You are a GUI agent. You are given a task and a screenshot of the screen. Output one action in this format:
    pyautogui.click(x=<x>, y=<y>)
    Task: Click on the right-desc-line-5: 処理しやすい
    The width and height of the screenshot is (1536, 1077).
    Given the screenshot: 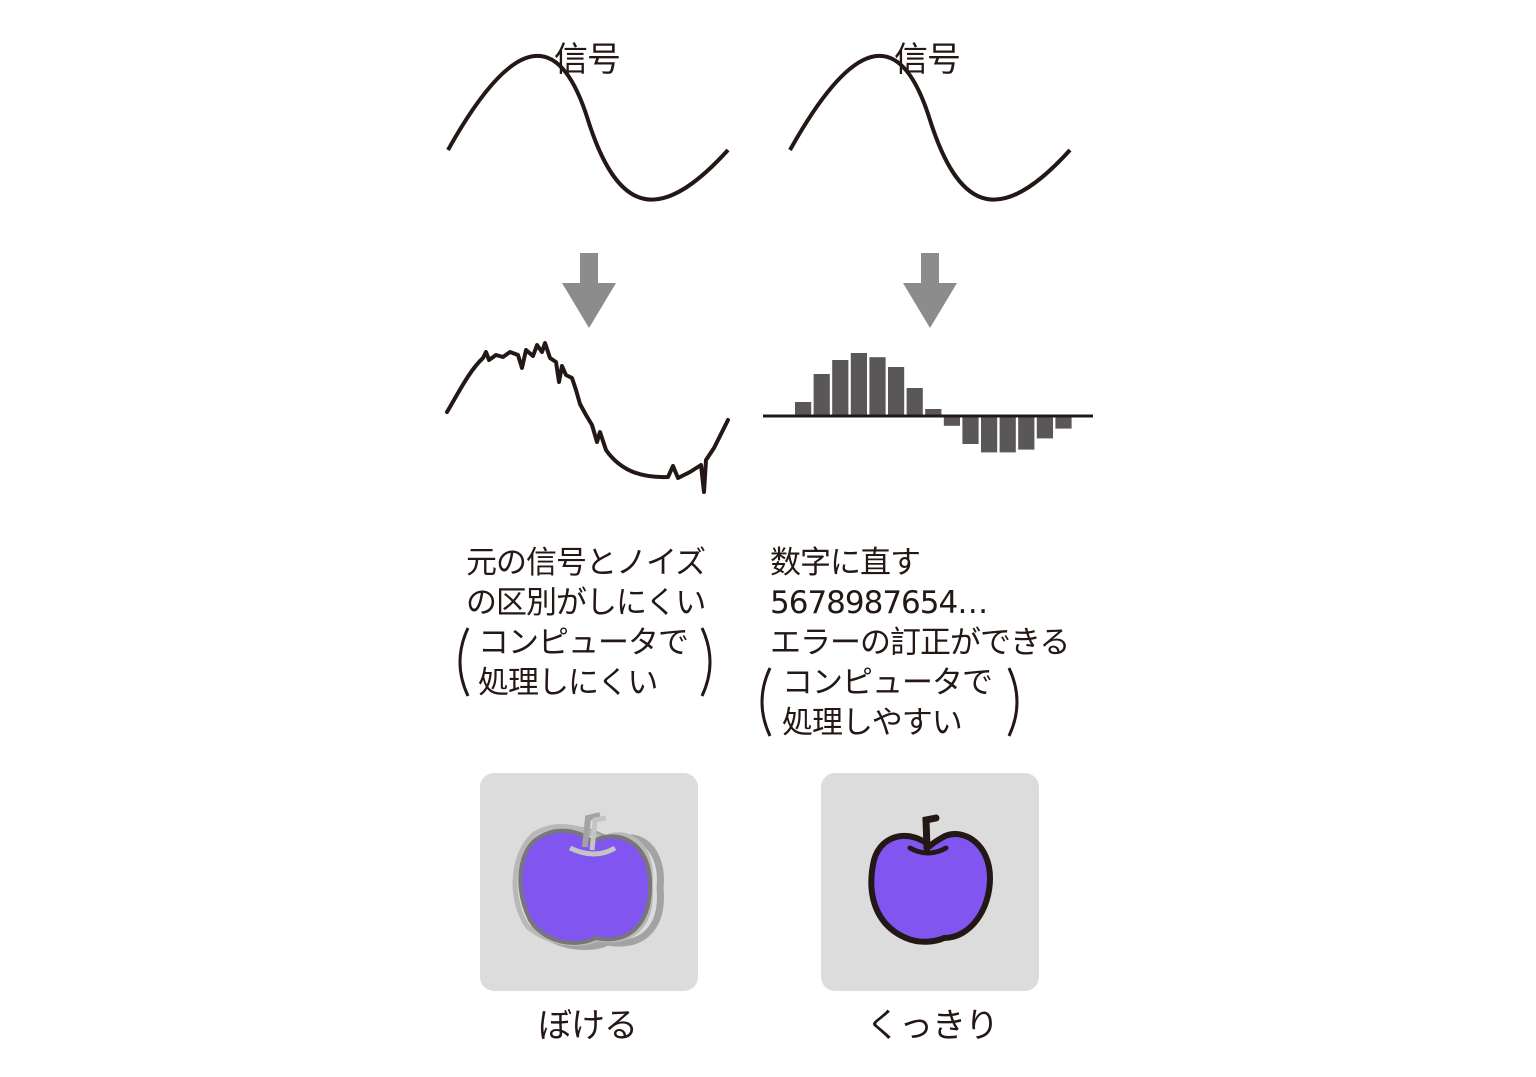 What is the action you would take?
    pyautogui.click(x=872, y=723)
    